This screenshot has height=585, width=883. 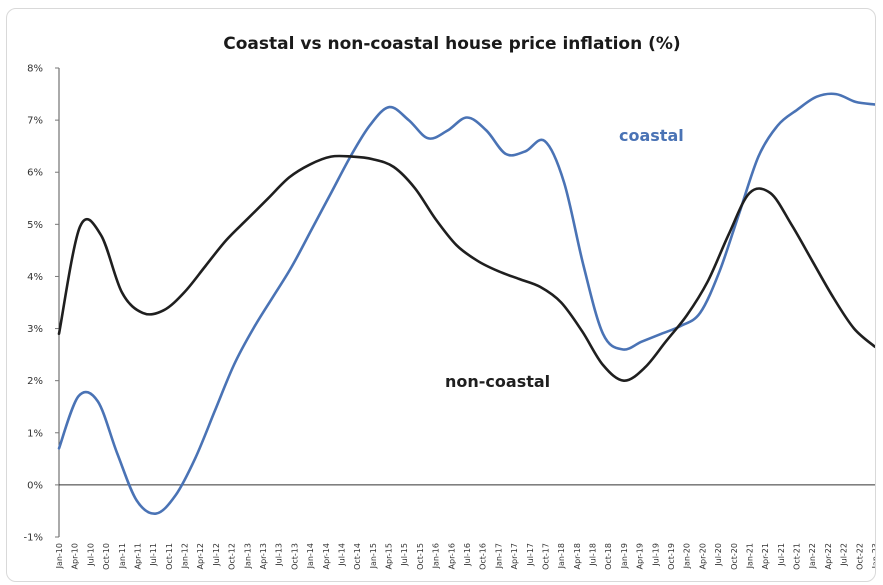 I want to click on x-tick-label: Jan-21, so click(x=749, y=556).